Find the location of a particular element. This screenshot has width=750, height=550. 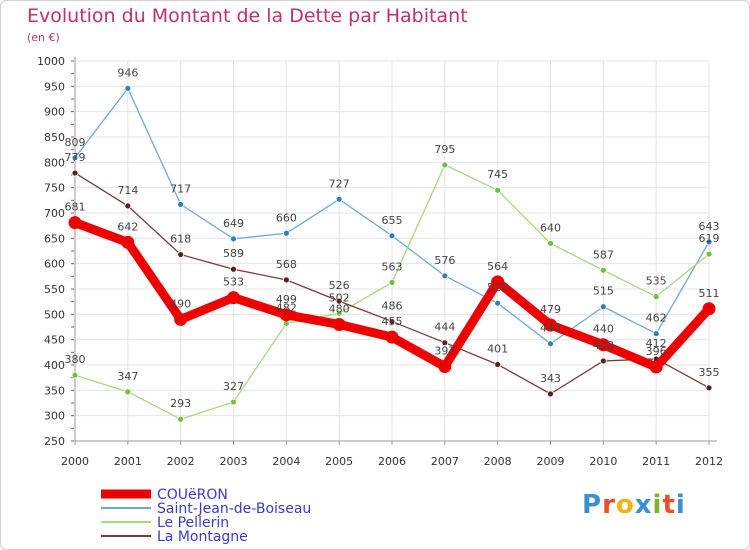

y-tick-label: 700 is located at coordinates (54, 213).